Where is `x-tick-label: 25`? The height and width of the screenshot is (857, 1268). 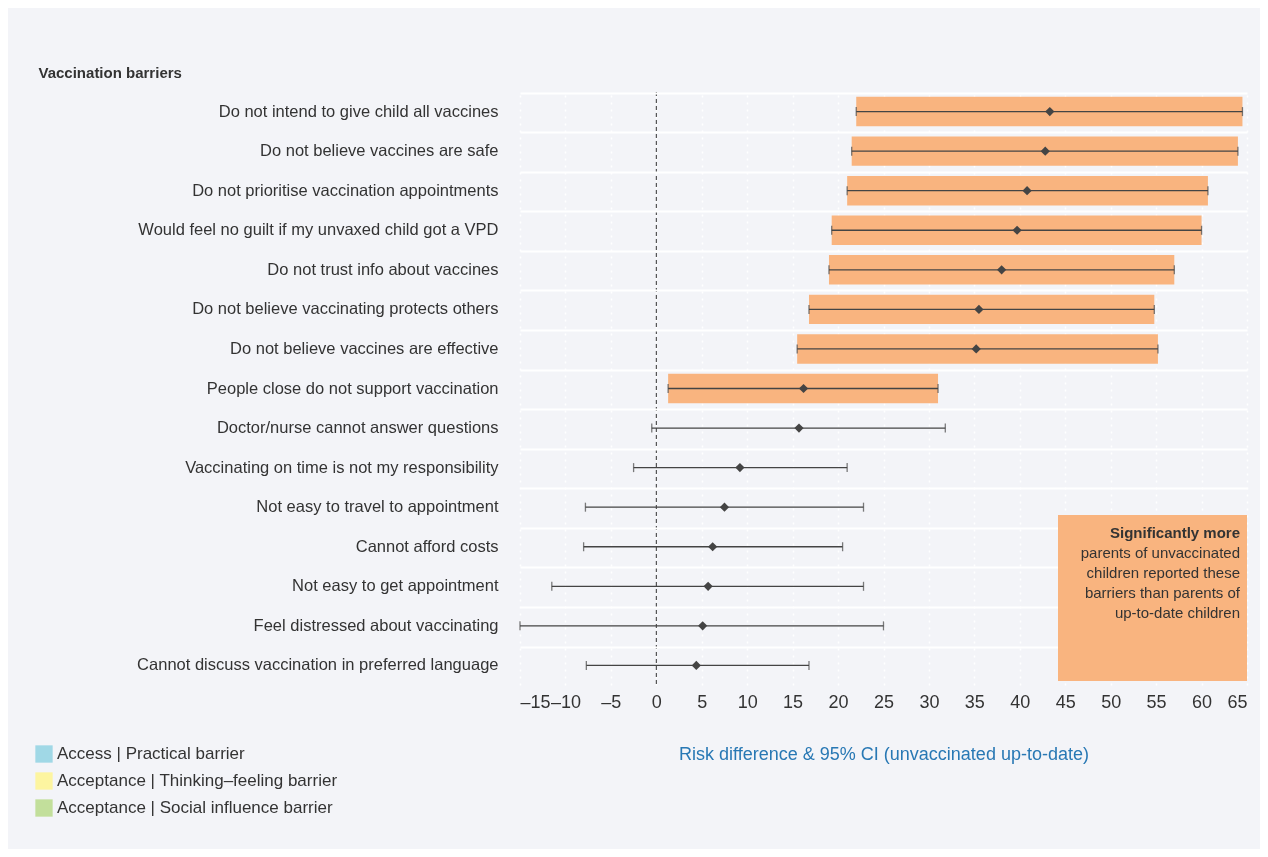 x-tick-label: 25 is located at coordinates (884, 701).